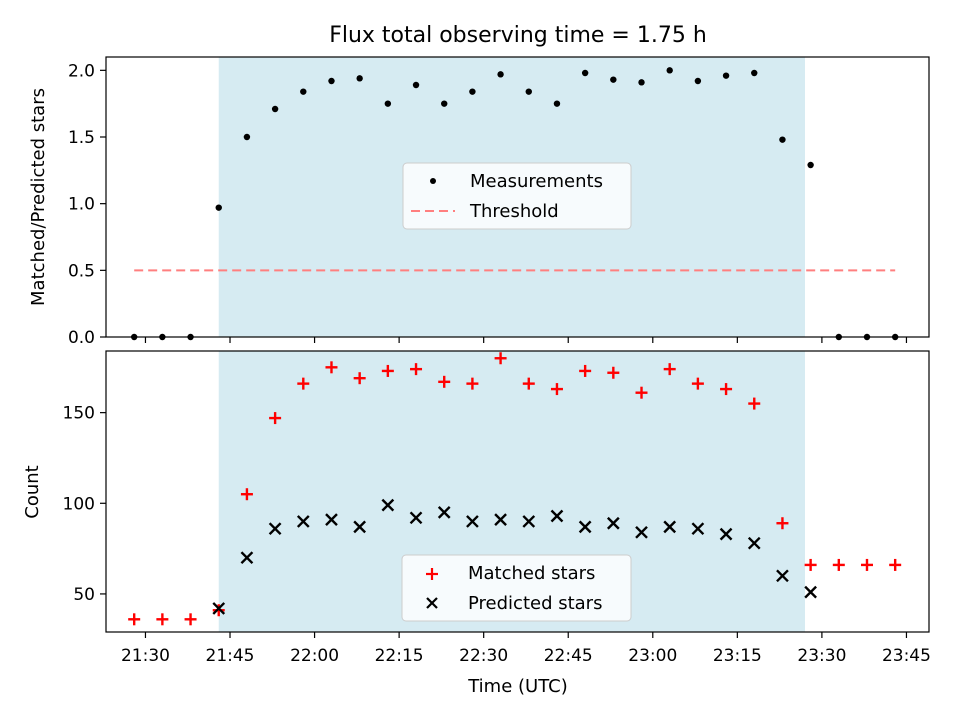 The image size is (960, 720). Describe the element at coordinates (32, 491) in the screenshot. I see `bottom-y-axis-label: Count` at that location.